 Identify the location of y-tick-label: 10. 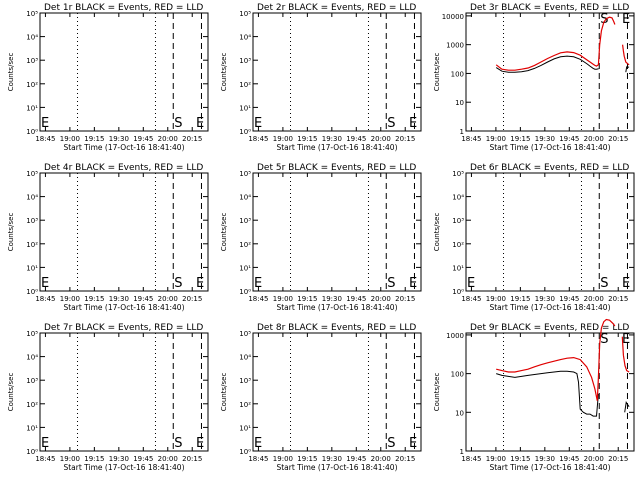
(459, 413).